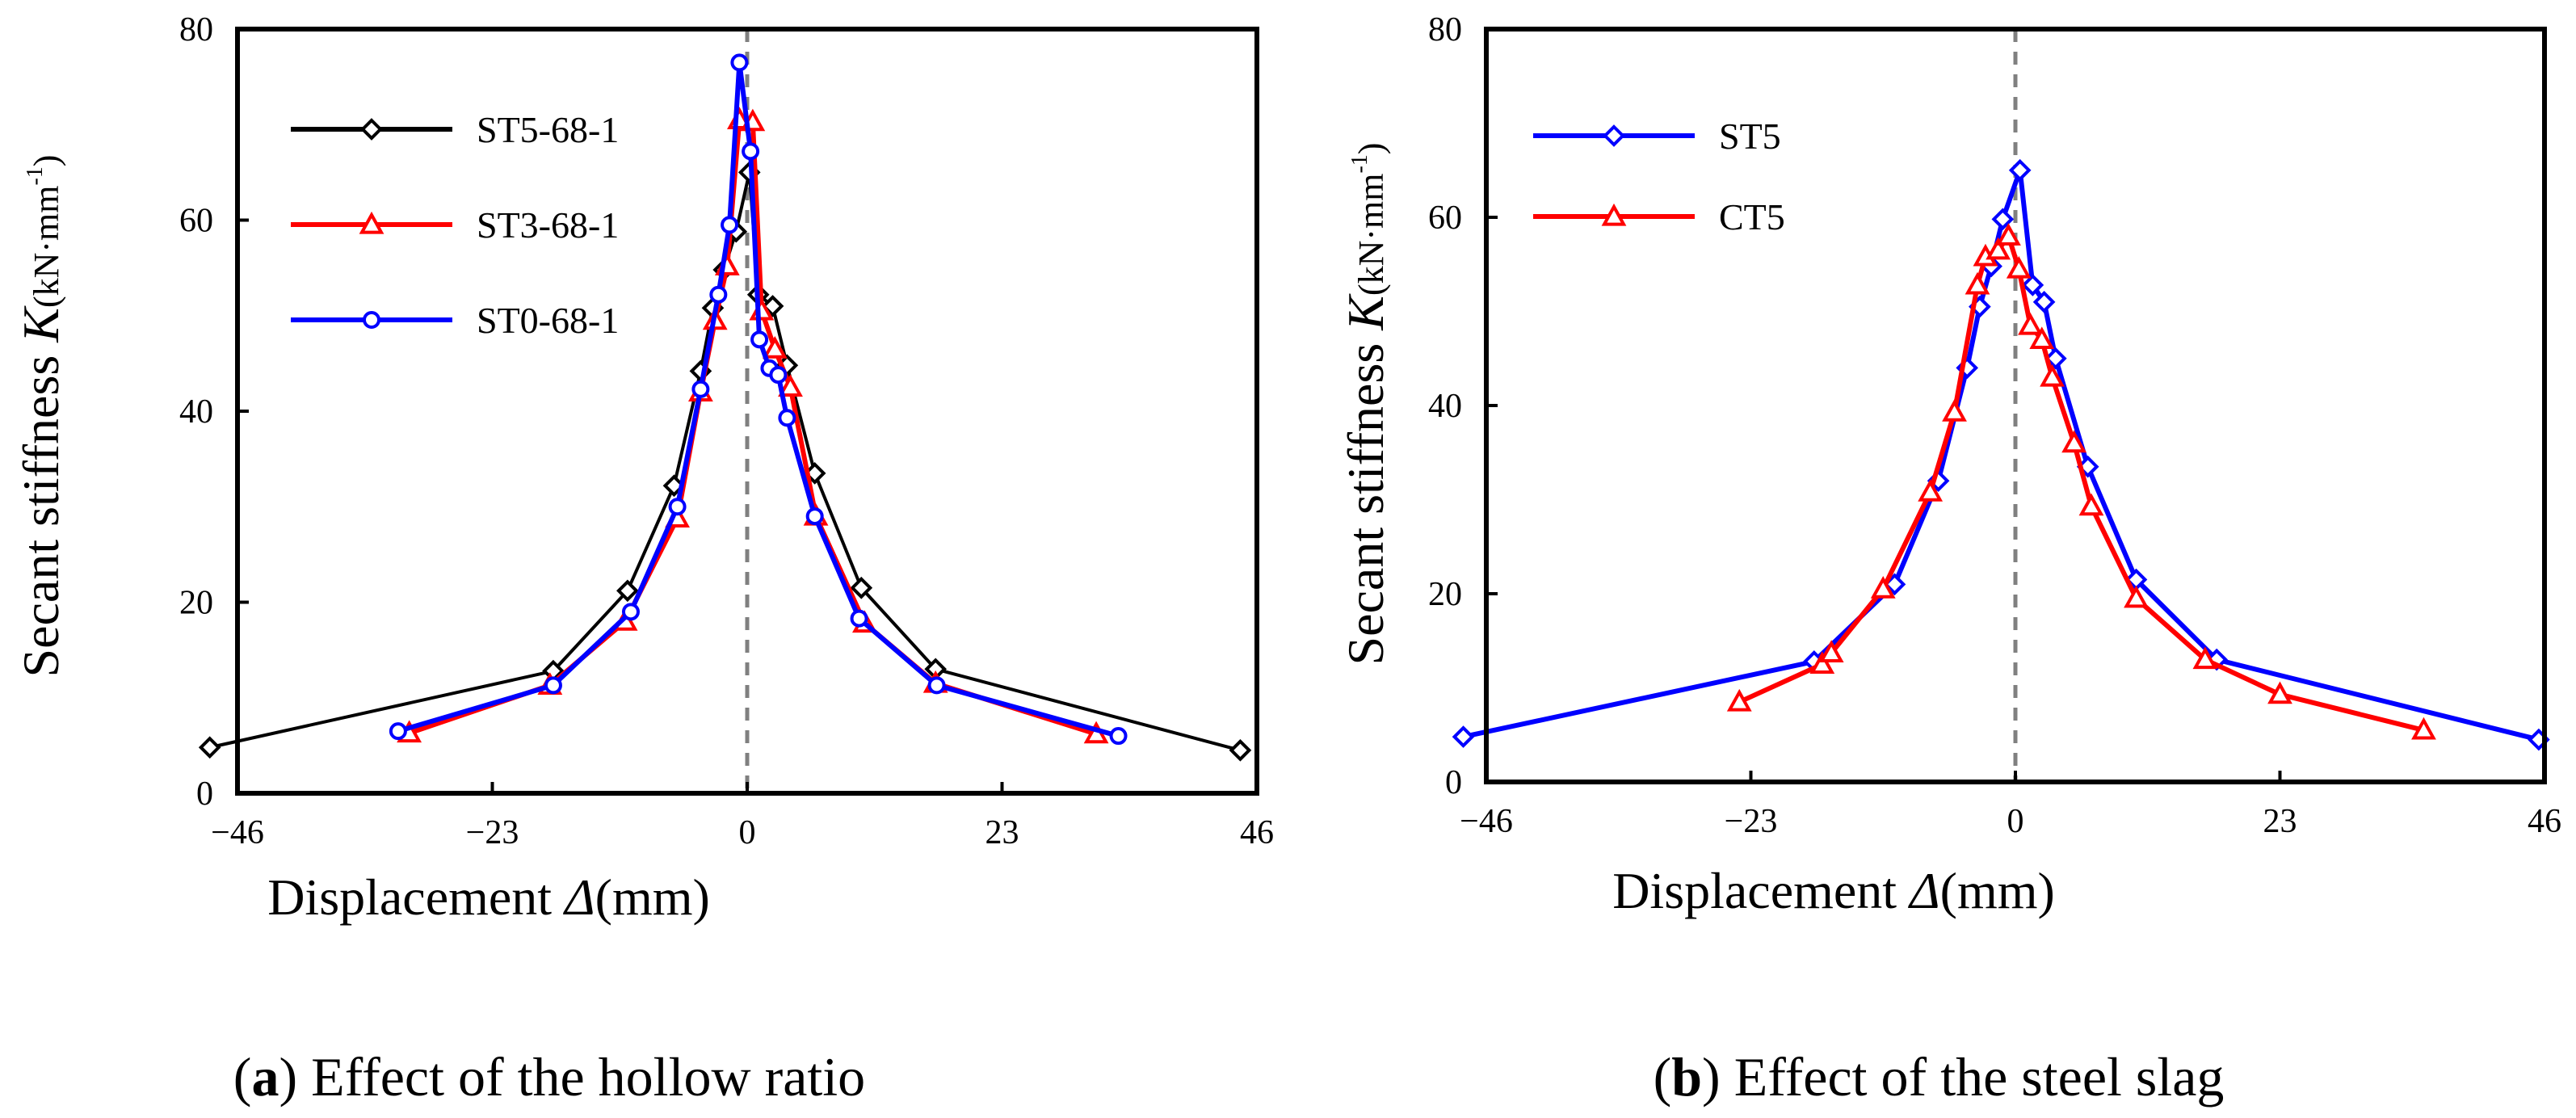 This screenshot has width=2576, height=1118. What do you see at coordinates (1445, 594) in the screenshot?
I see `panel-b-y-tick-label: 20` at bounding box center [1445, 594].